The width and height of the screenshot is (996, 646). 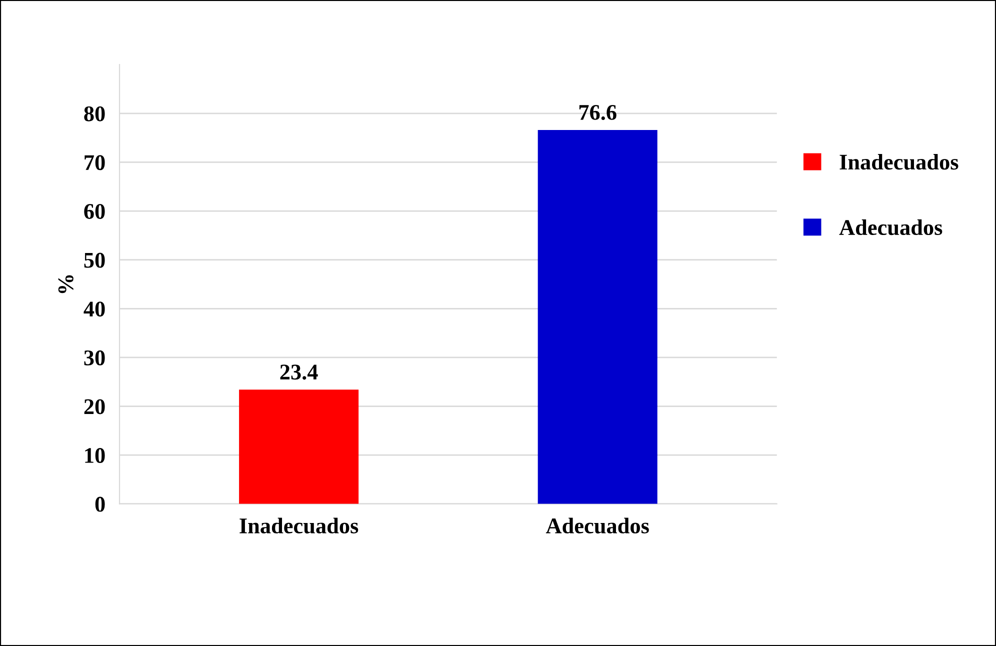 I want to click on legend-label: Inadecuados, so click(x=899, y=162).